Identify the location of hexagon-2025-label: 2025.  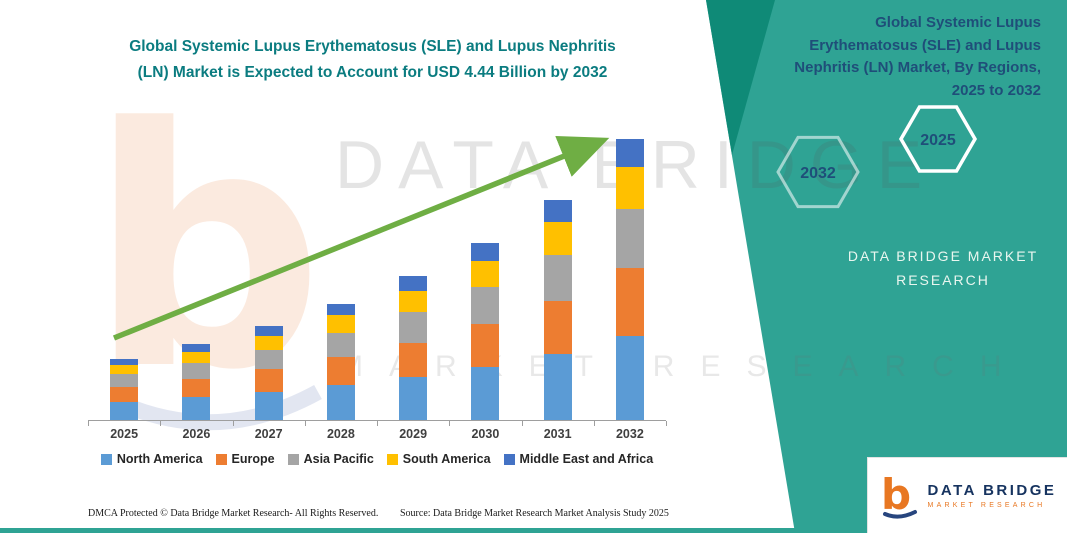
(938, 140).